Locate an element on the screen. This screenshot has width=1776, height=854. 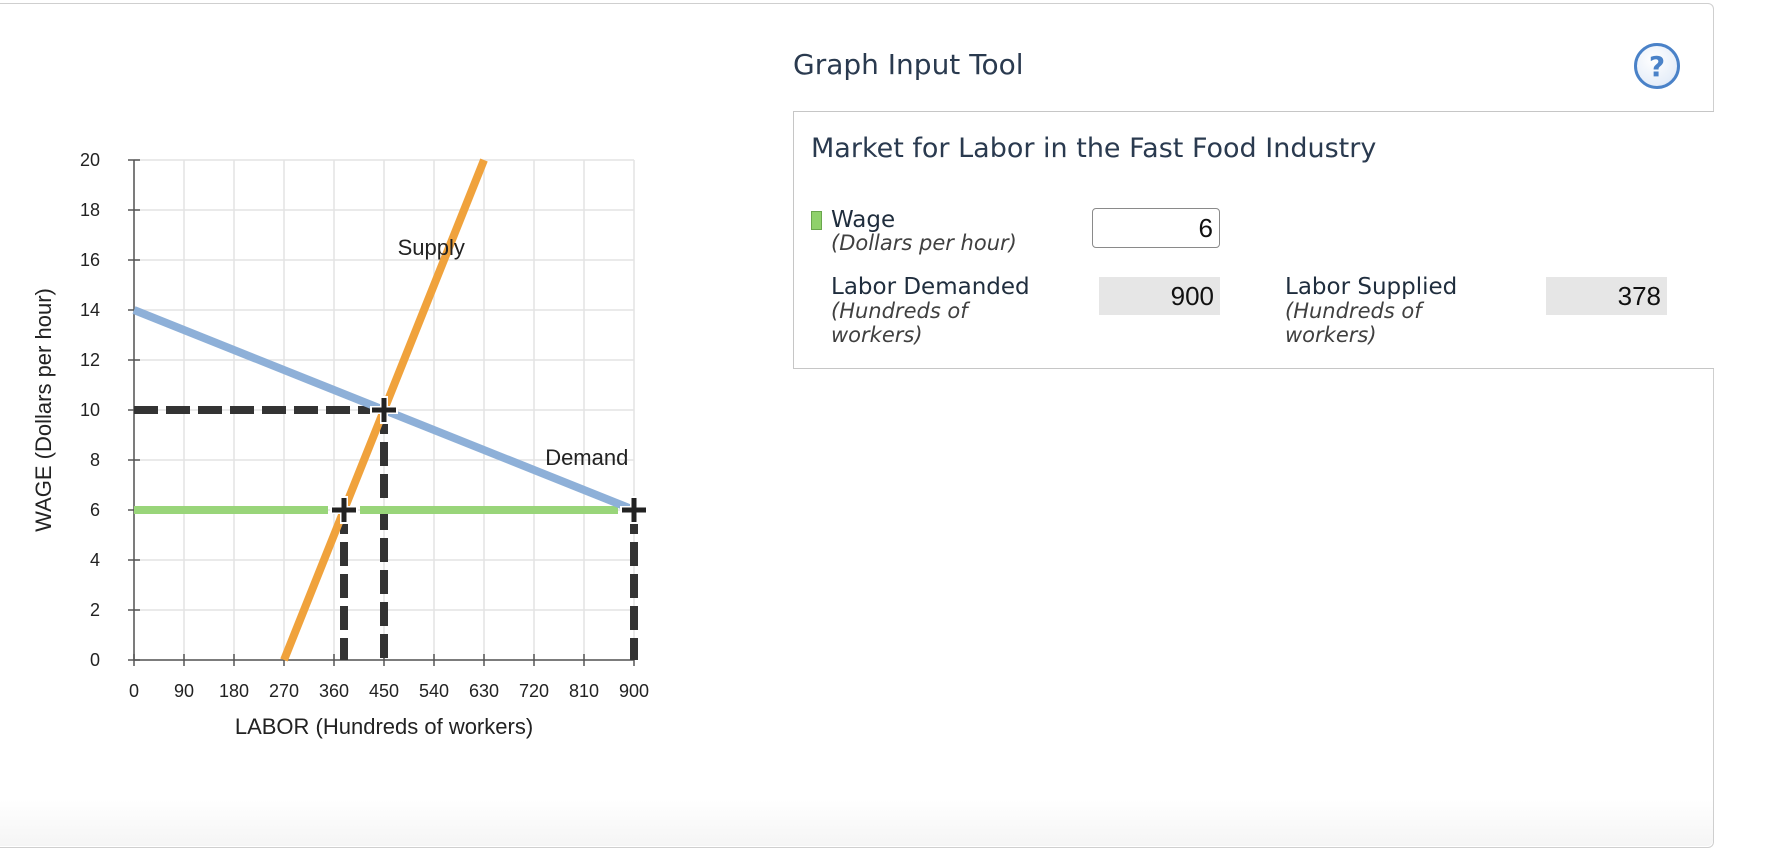
x-tick-label: 270 is located at coordinates (284, 691).